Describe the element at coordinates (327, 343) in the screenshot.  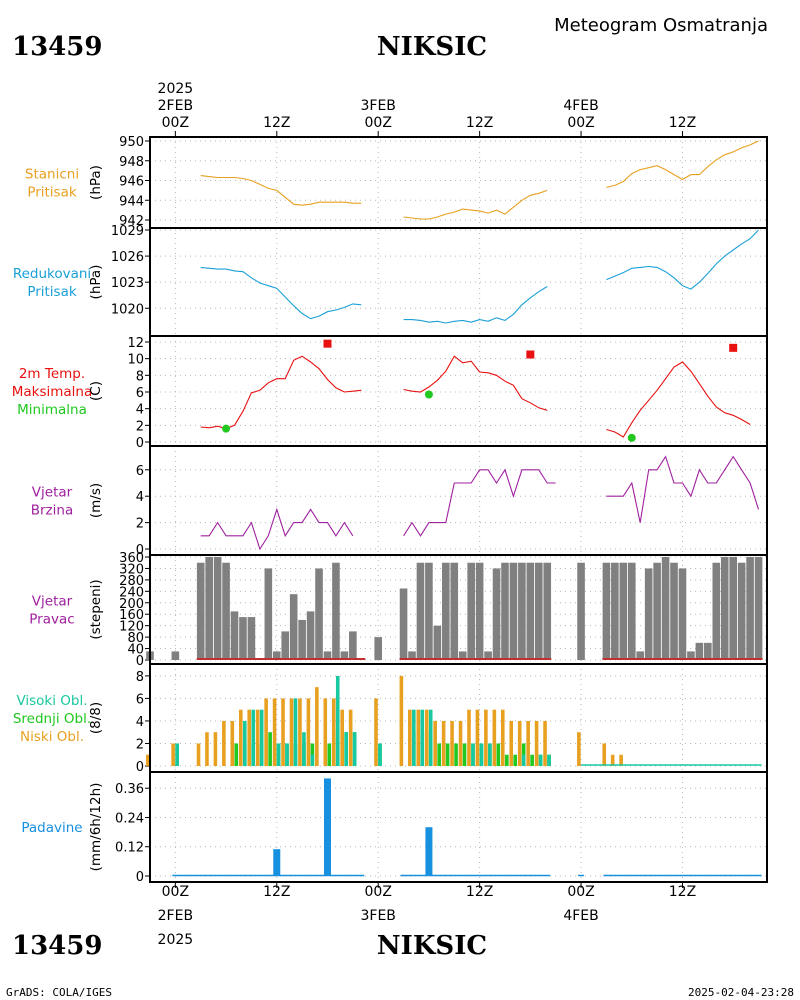
I see `tmax-marker` at that location.